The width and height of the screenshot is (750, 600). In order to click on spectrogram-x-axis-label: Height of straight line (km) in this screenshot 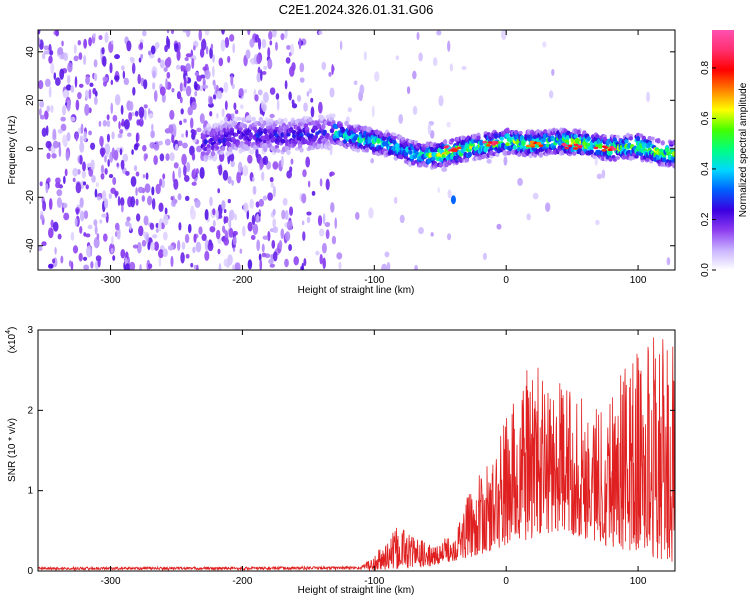, I will do `click(356, 290)`.